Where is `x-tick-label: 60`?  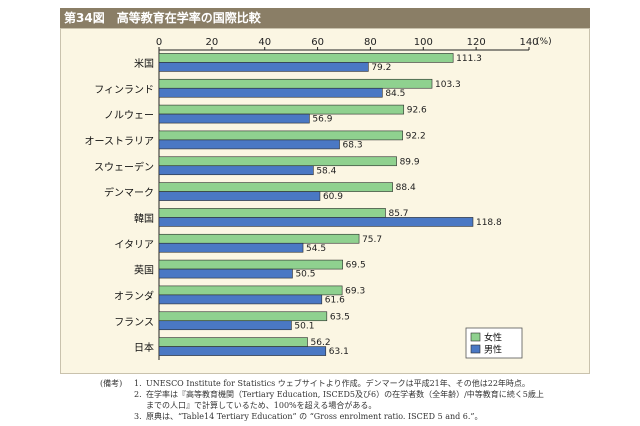 x-tick-label: 60 is located at coordinates (317, 42).